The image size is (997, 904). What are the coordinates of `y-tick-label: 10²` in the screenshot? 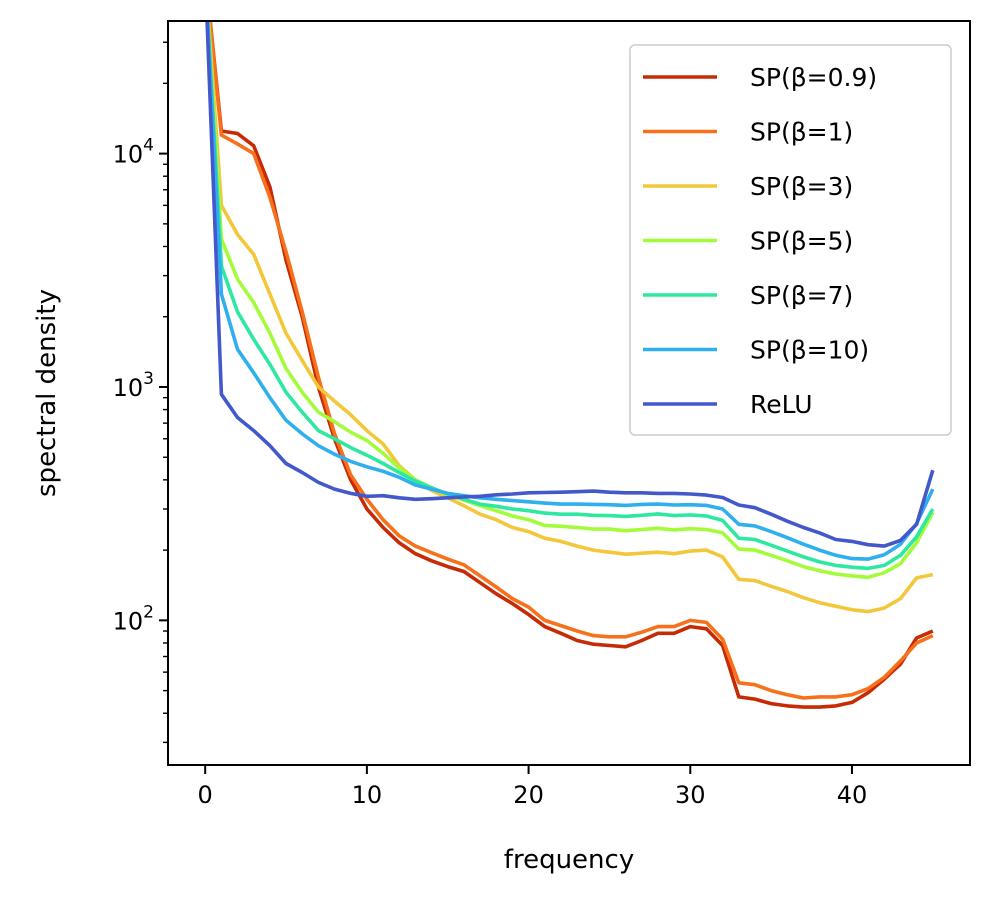 It's located at (133, 618).